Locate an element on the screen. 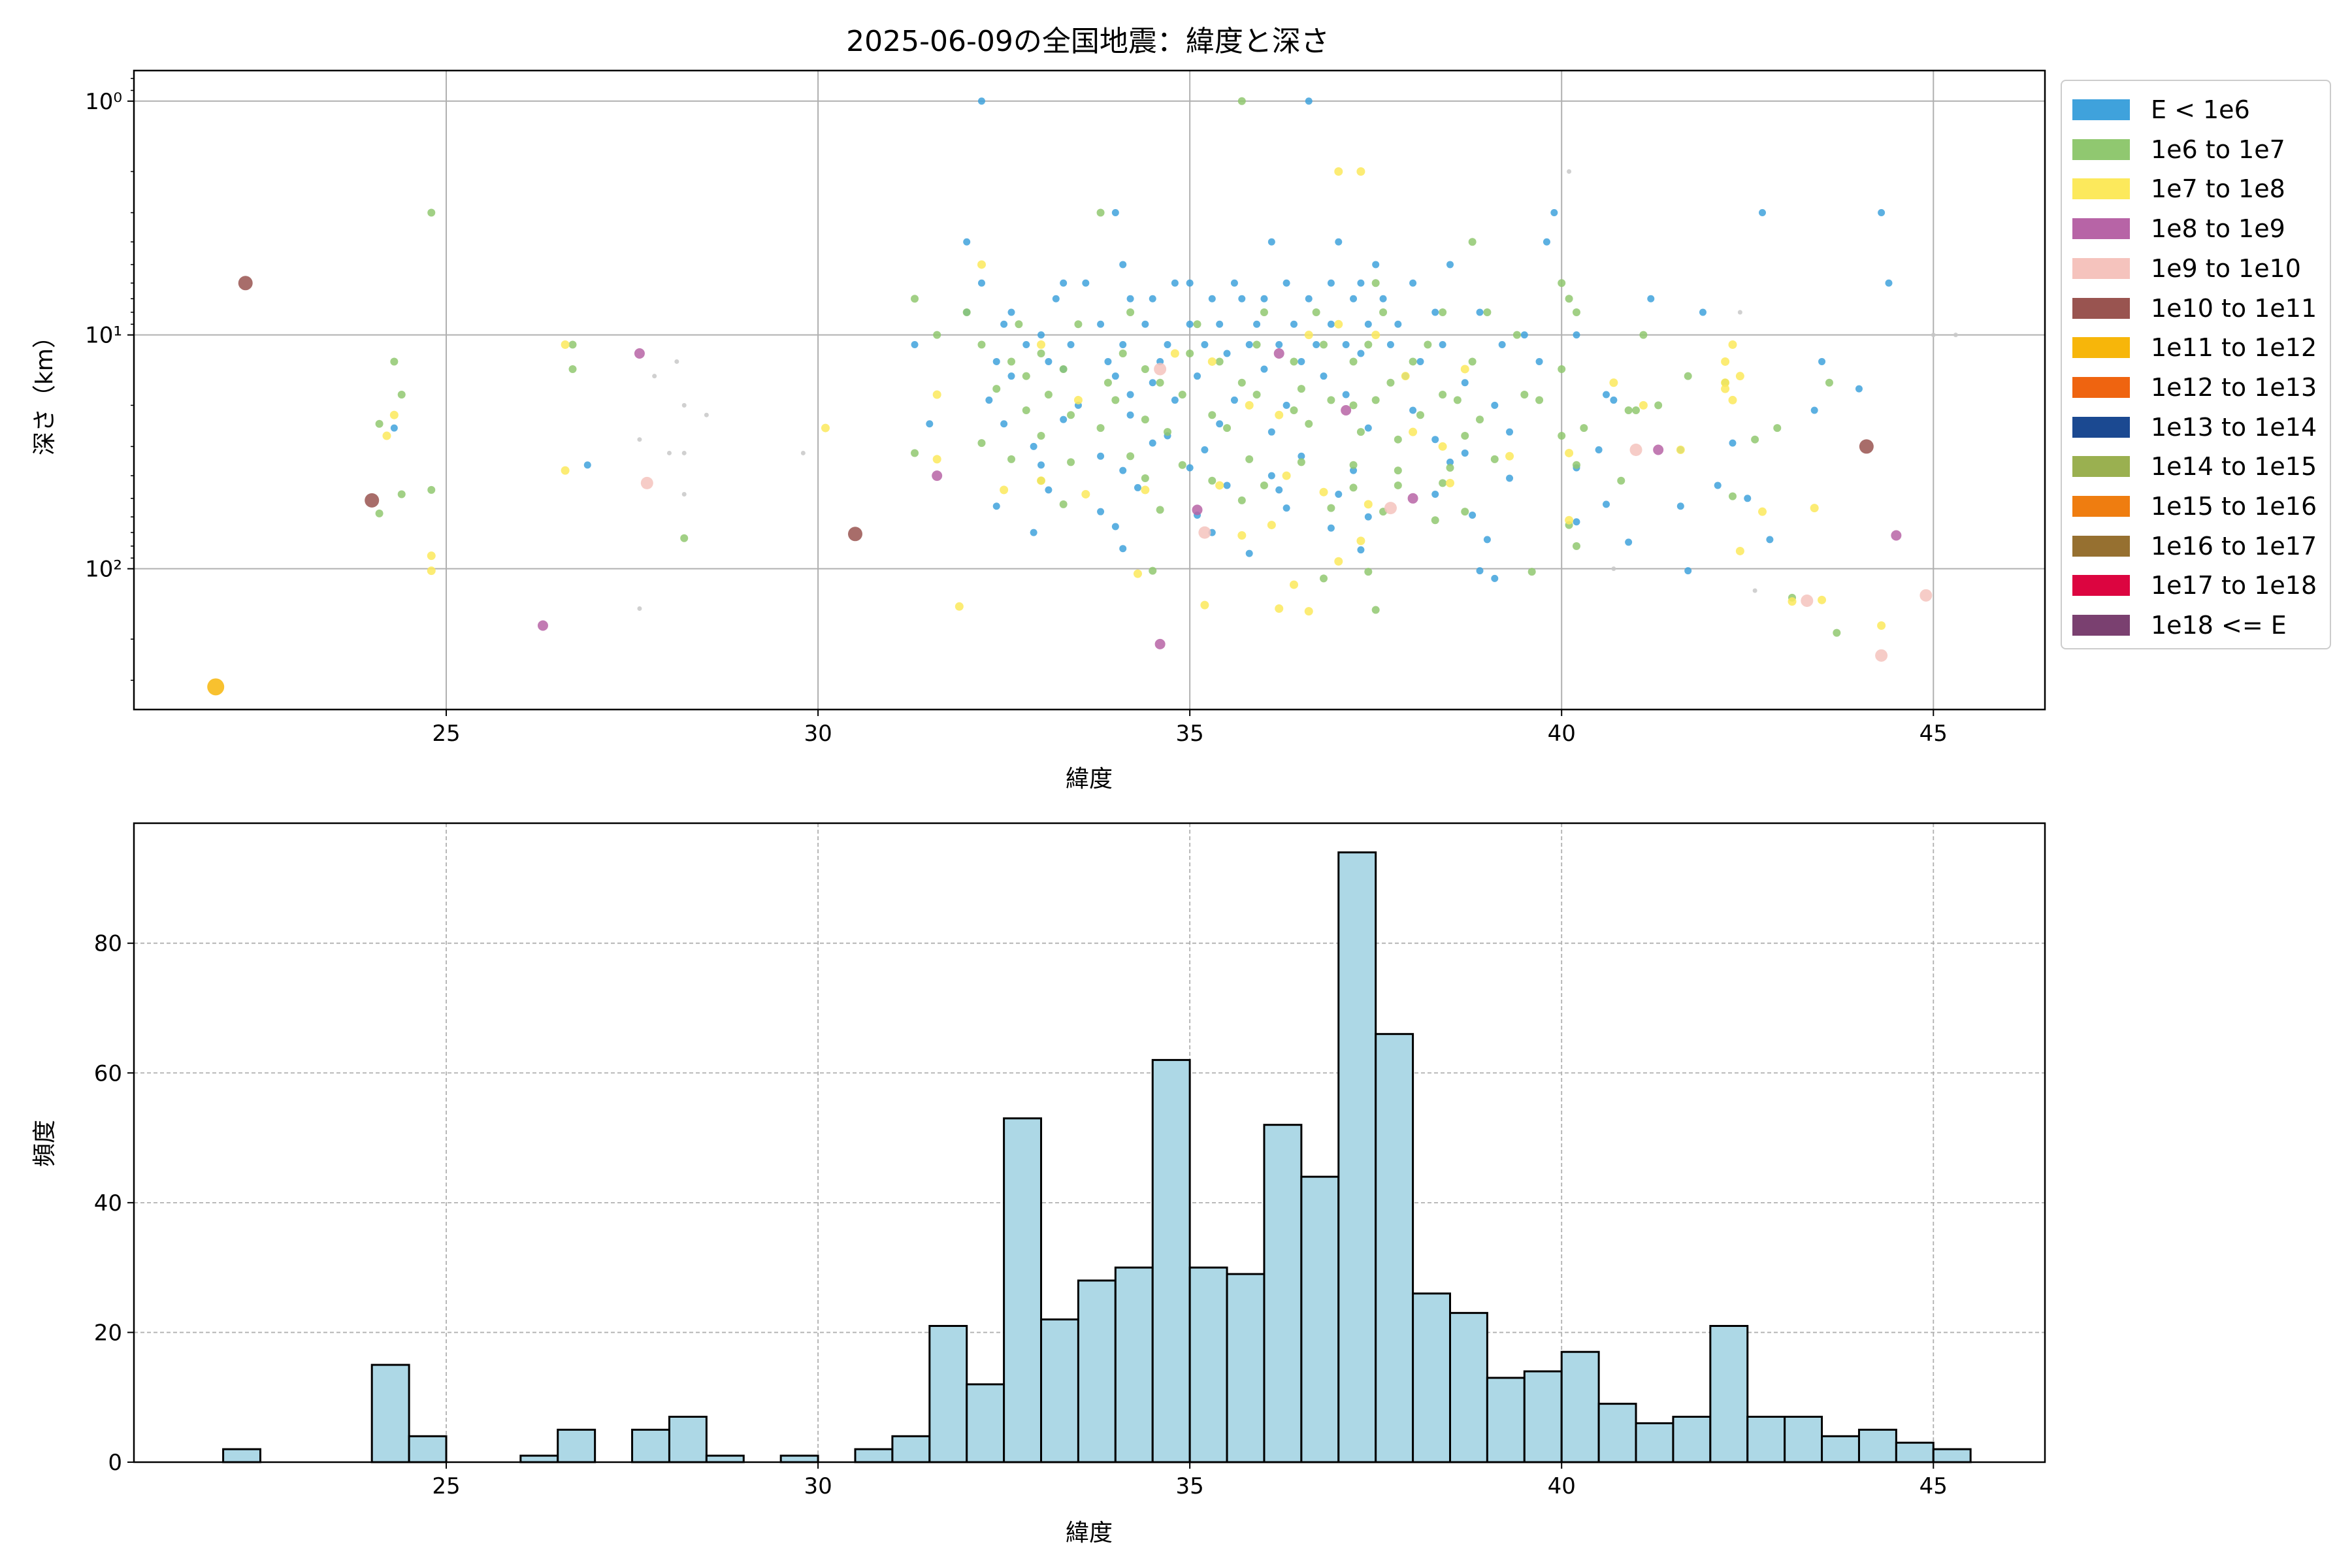 This screenshot has height=1568, width=2352. legend-item: 1e12 to 1e13 is located at coordinates (2194, 387).